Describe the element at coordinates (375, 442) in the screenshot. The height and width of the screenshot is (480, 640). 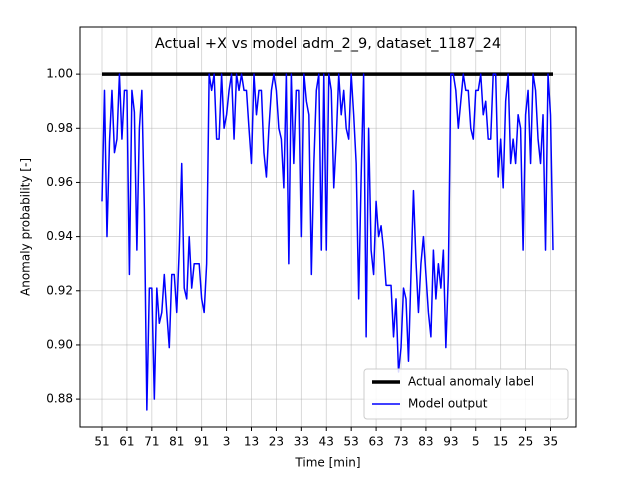
I see `x-tick-label: 63` at that location.